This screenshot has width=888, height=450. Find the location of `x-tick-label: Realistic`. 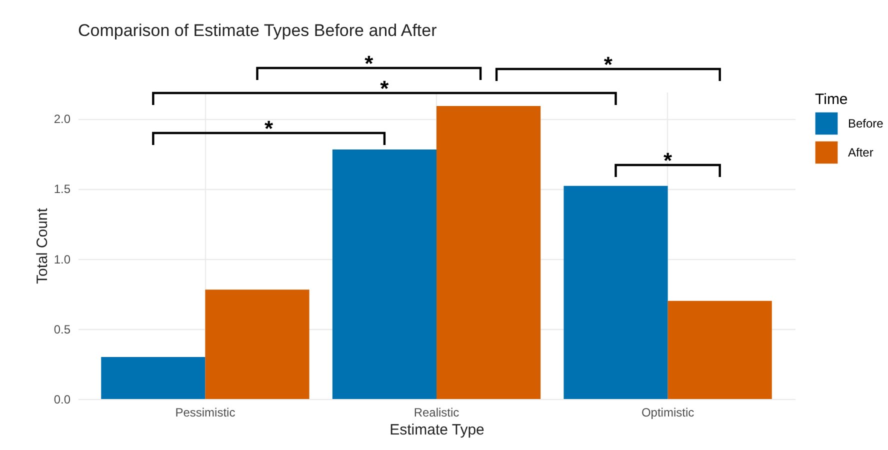

x-tick-label: Realistic is located at coordinates (437, 413).